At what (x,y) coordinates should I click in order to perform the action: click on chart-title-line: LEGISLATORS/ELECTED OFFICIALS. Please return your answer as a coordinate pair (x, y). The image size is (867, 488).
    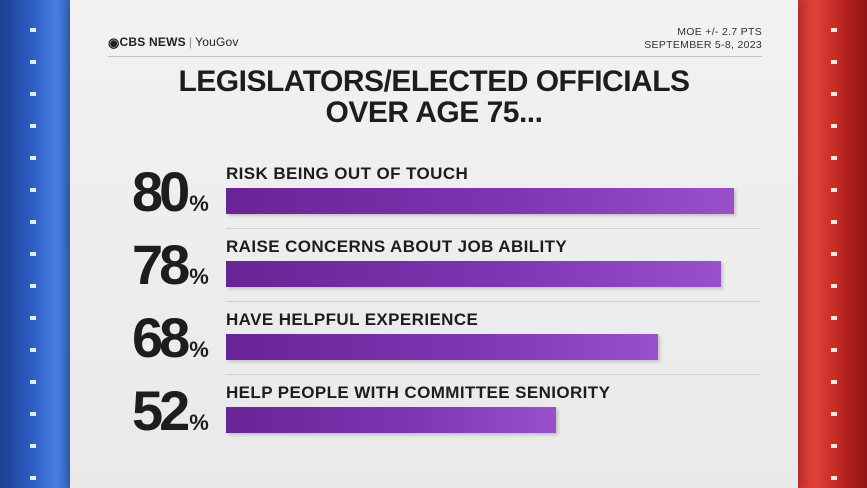
    Looking at the image, I should click on (434, 81).